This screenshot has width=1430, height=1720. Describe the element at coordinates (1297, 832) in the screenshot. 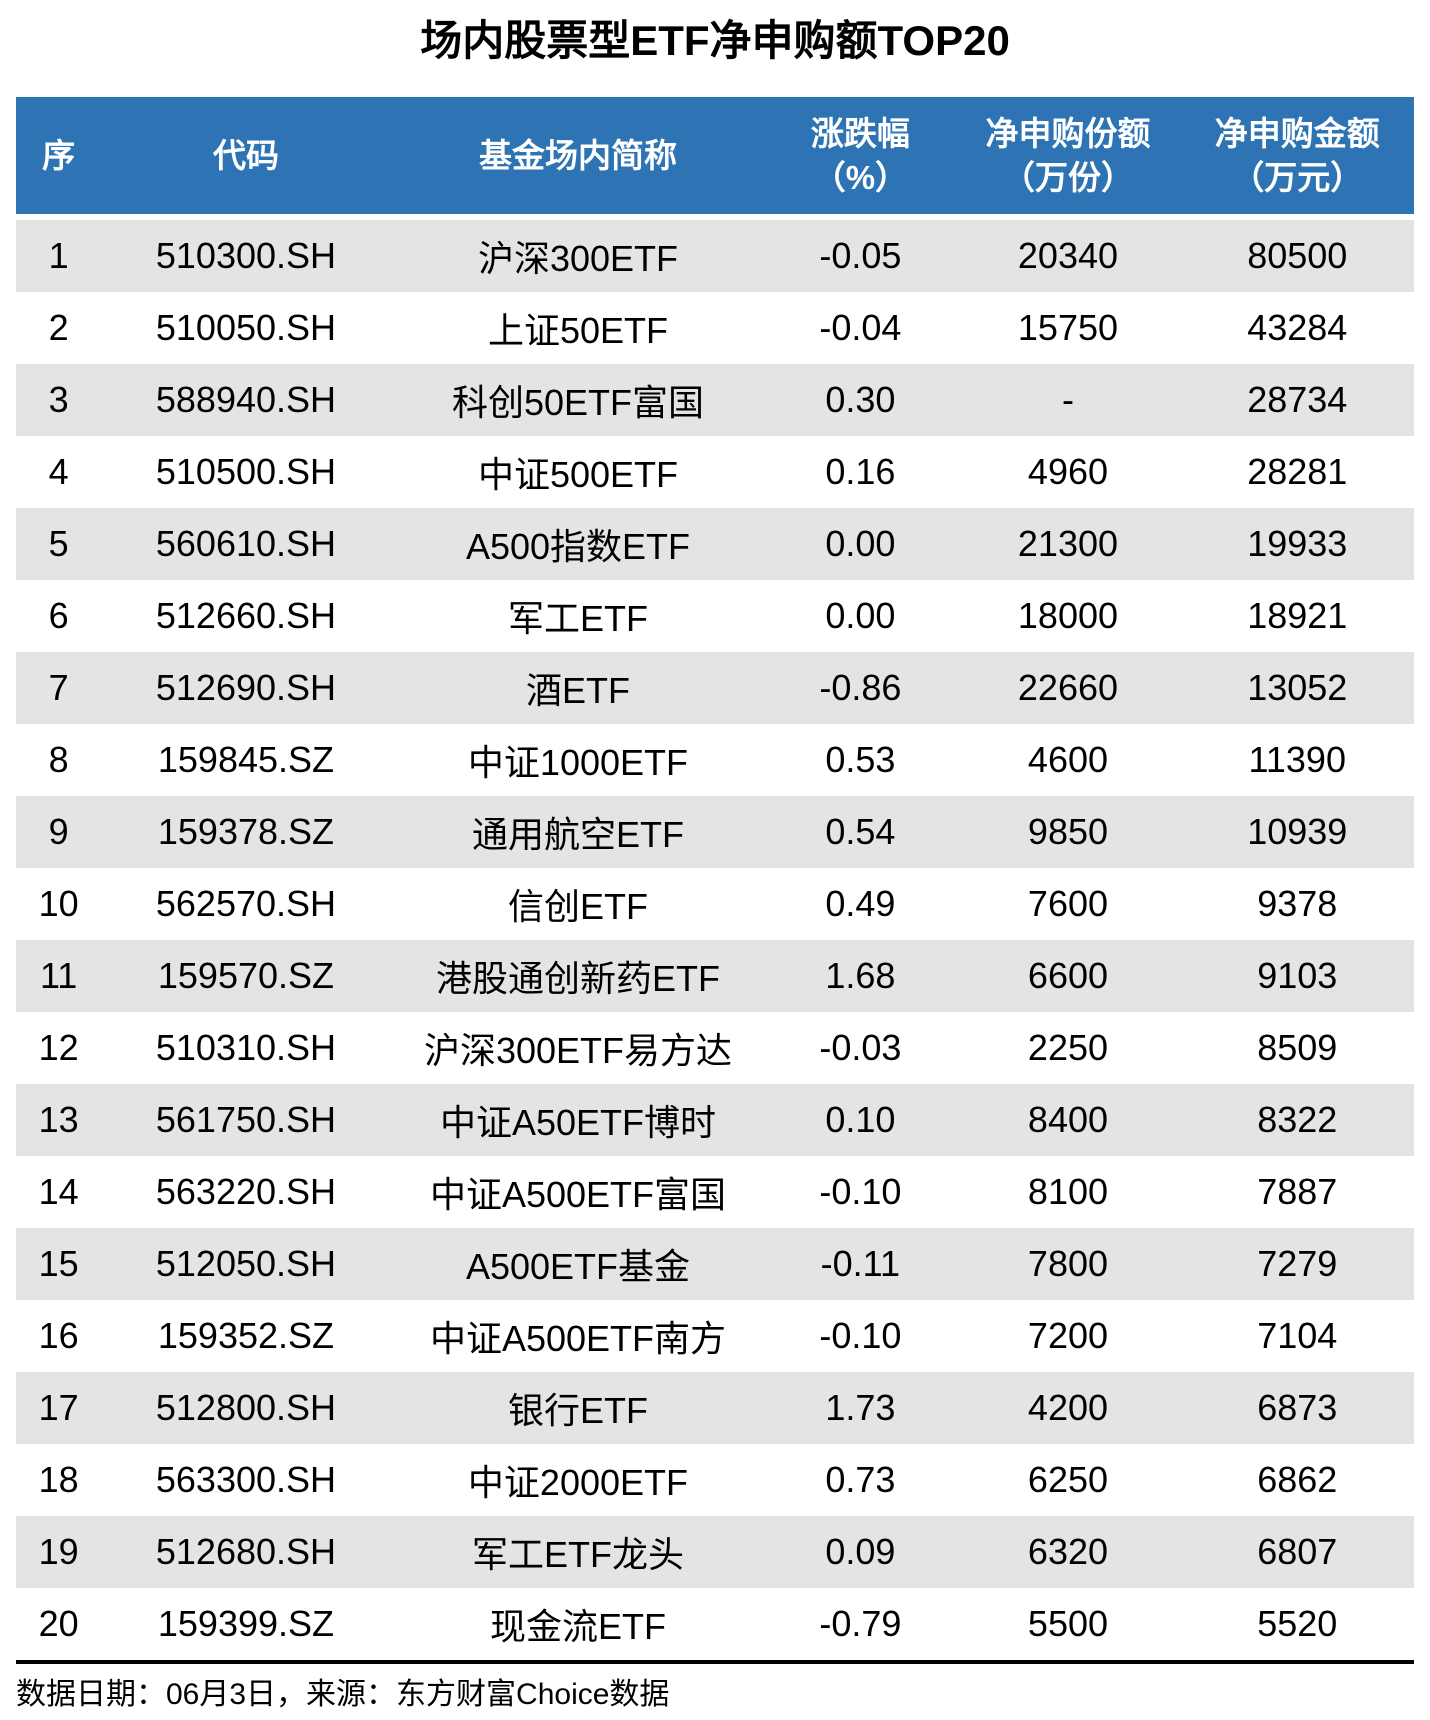

I see `cell-amount: 10939` at that location.